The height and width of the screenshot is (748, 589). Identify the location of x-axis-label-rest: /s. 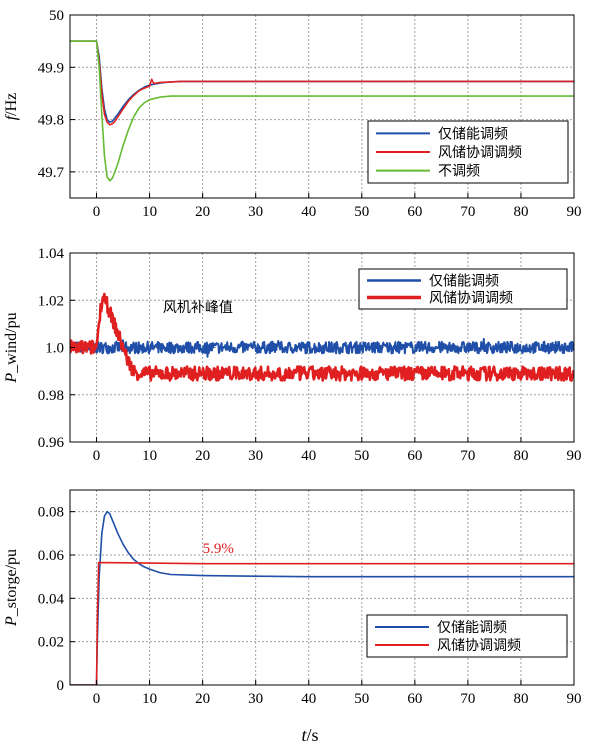
(313, 735).